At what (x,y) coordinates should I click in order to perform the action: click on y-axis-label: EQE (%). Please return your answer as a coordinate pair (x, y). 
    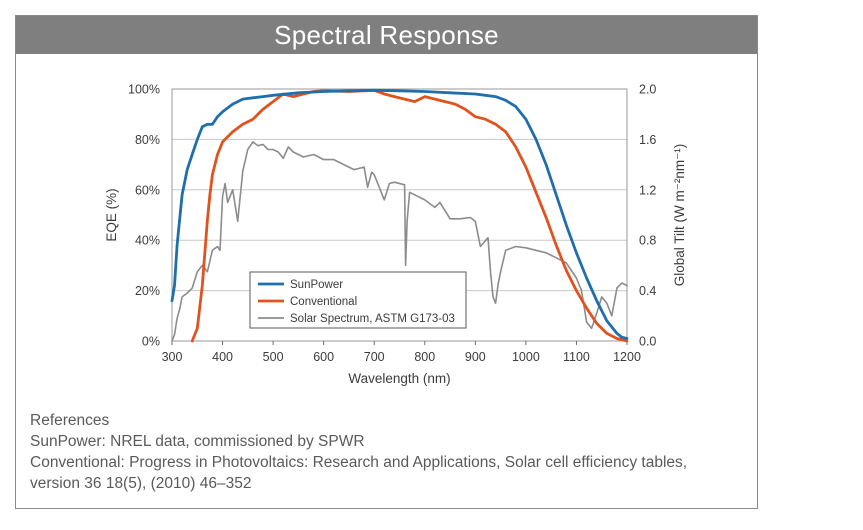
    Looking at the image, I should click on (111, 214).